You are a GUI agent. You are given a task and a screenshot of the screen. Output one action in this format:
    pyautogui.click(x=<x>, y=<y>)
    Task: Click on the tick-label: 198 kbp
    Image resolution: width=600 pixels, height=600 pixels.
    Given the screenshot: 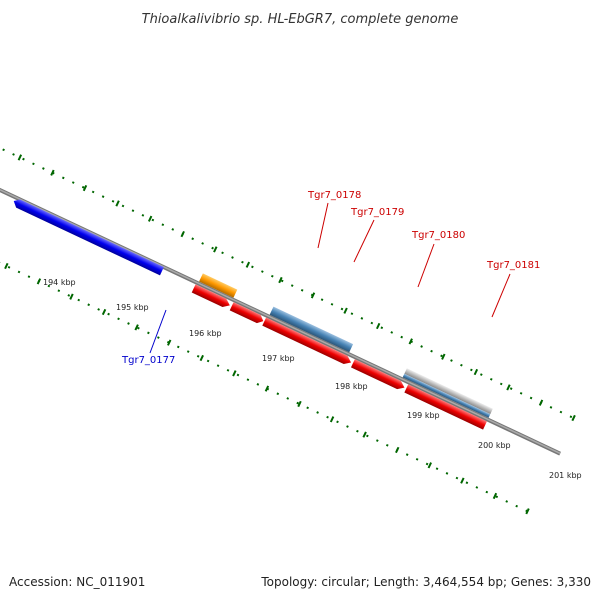 What is the action you would take?
    pyautogui.click(x=351, y=386)
    